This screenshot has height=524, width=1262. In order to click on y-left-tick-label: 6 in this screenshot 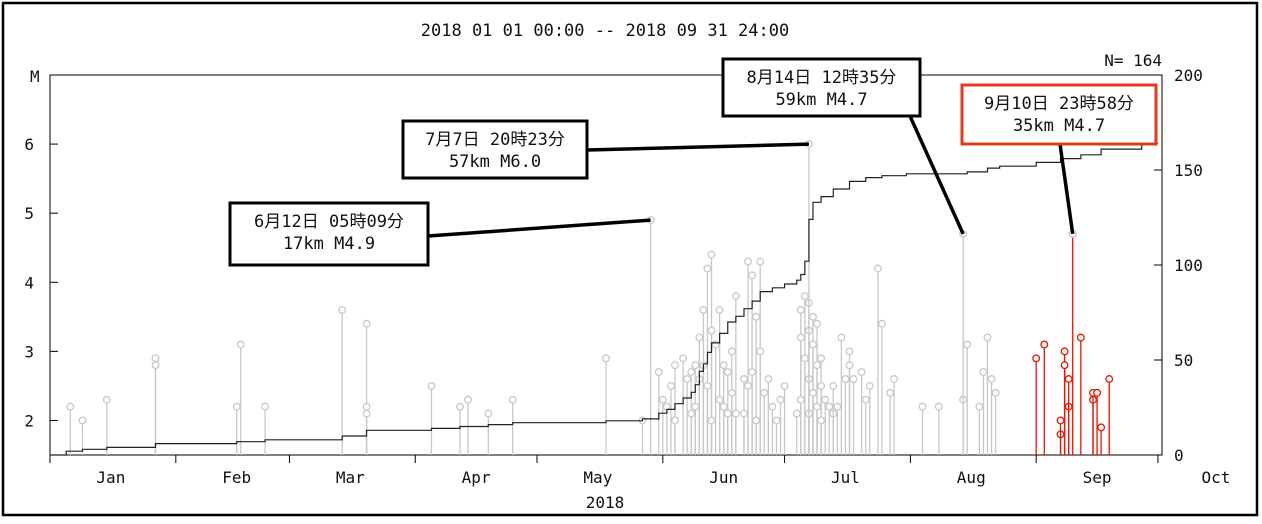, I will do `click(29, 144)`.